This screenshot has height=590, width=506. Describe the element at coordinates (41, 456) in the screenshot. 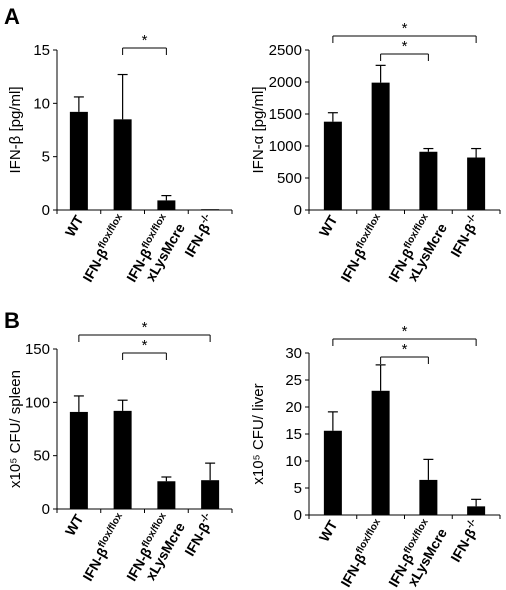

I see `y-tick-label: 50` at that location.